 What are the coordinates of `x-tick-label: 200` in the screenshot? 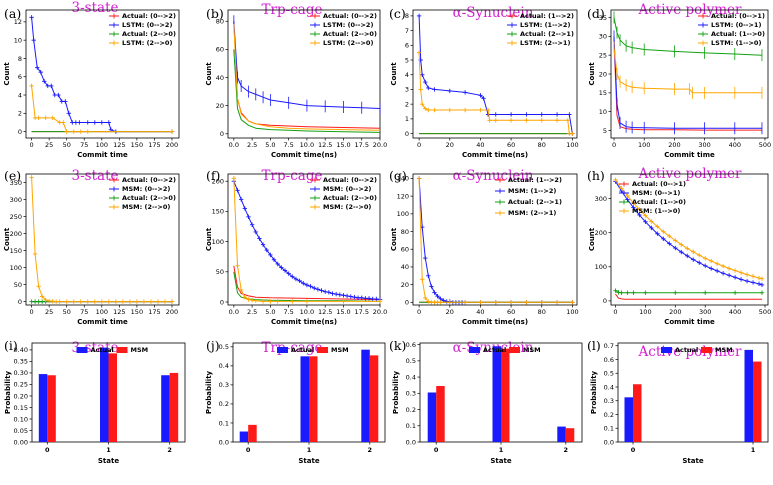 It's located at (675, 312).